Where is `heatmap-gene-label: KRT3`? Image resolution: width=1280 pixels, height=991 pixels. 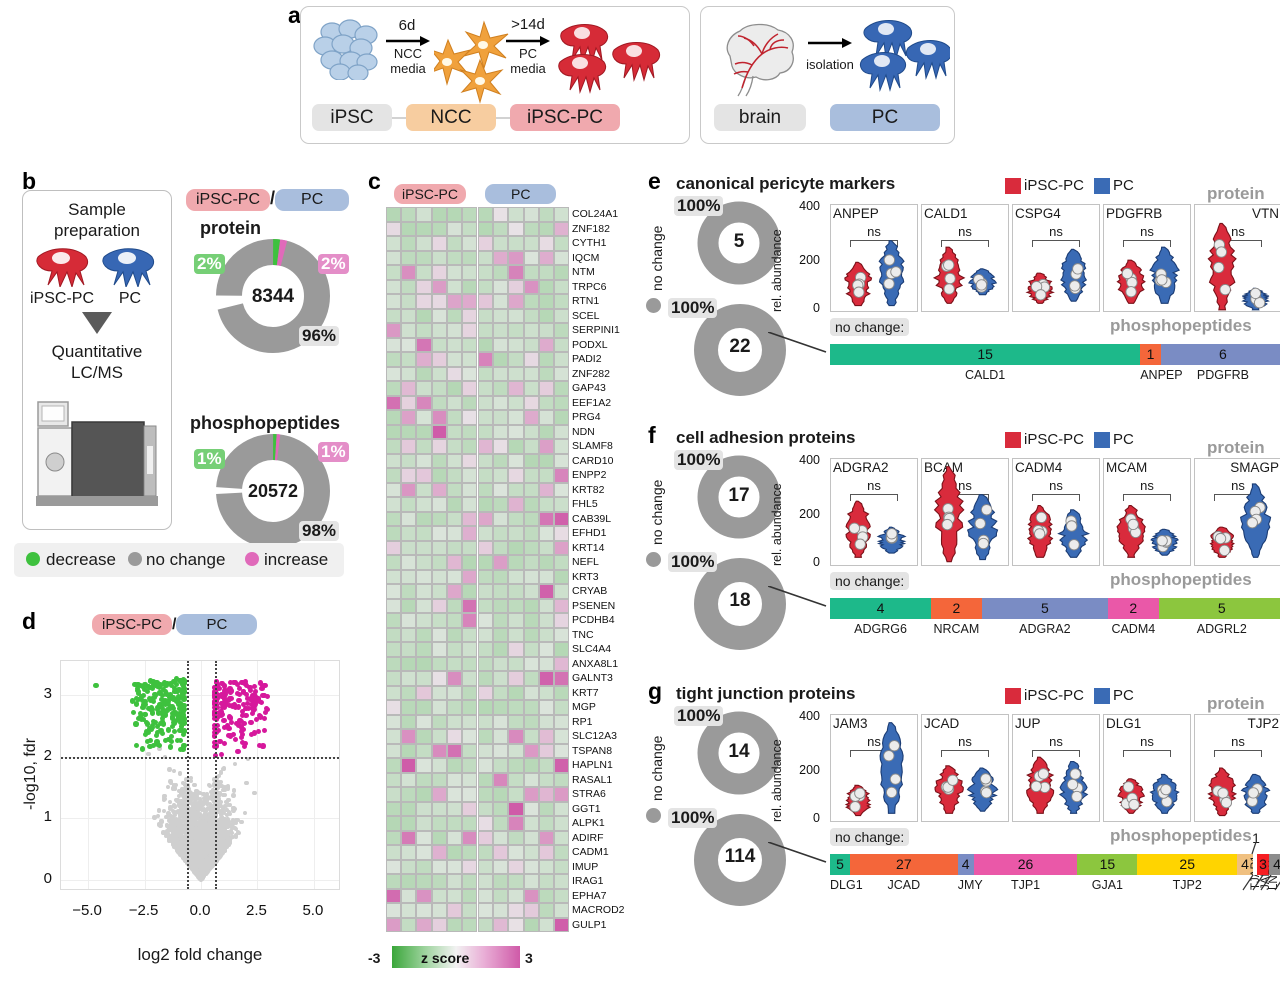 heatmap-gene-label: KRT3 is located at coordinates (585, 576).